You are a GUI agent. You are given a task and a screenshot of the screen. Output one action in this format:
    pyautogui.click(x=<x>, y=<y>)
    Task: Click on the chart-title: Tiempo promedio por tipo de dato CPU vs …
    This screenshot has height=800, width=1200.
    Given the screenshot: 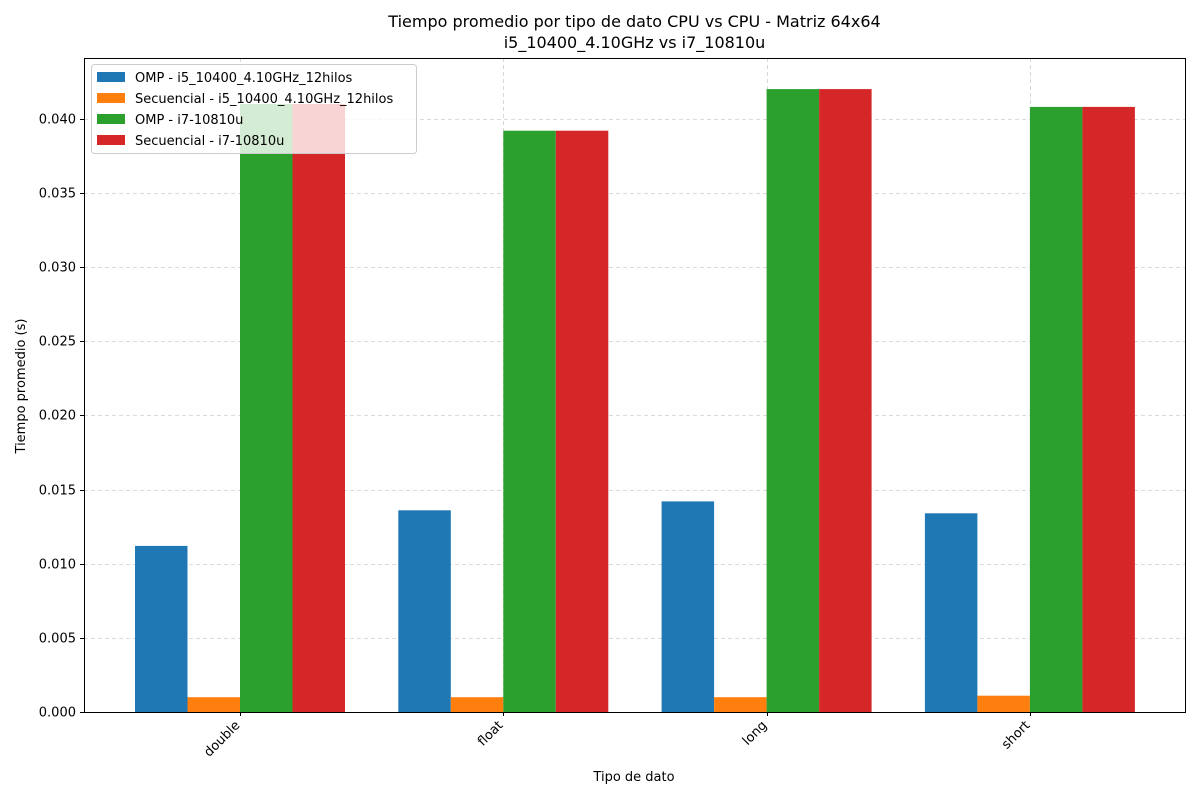 What is the action you would take?
    pyautogui.click(x=634, y=21)
    